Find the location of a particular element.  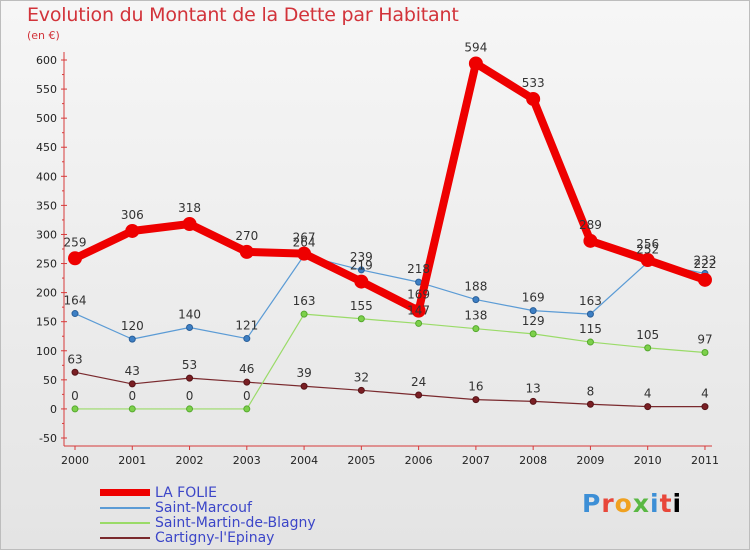

data-label: 46 is located at coordinates (246, 369).